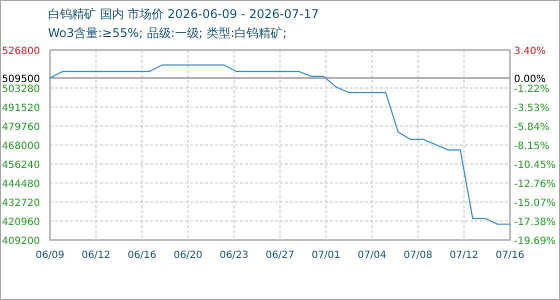 The width and height of the screenshot is (560, 300). What do you see at coordinates (21, 51) in the screenshot?
I see `y-tick-label: 526800` at bounding box center [21, 51].